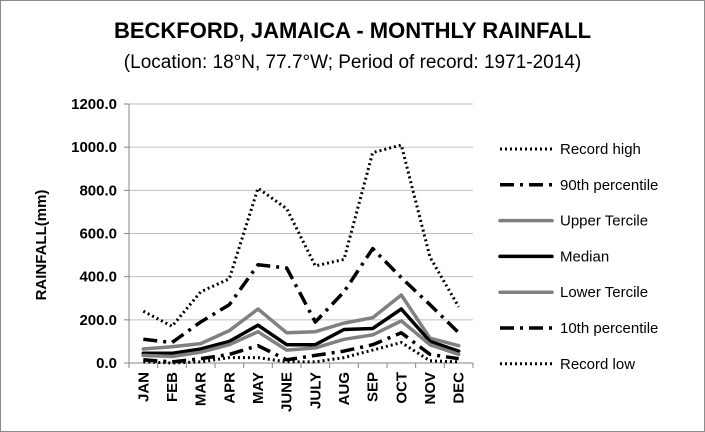 Image resolution: width=705 pixels, height=432 pixels. Describe the element at coordinates (352, 30) in the screenshot. I see `chart-title: BECKFORD, JAMAICA - MONTHLY RAINFALL` at that location.